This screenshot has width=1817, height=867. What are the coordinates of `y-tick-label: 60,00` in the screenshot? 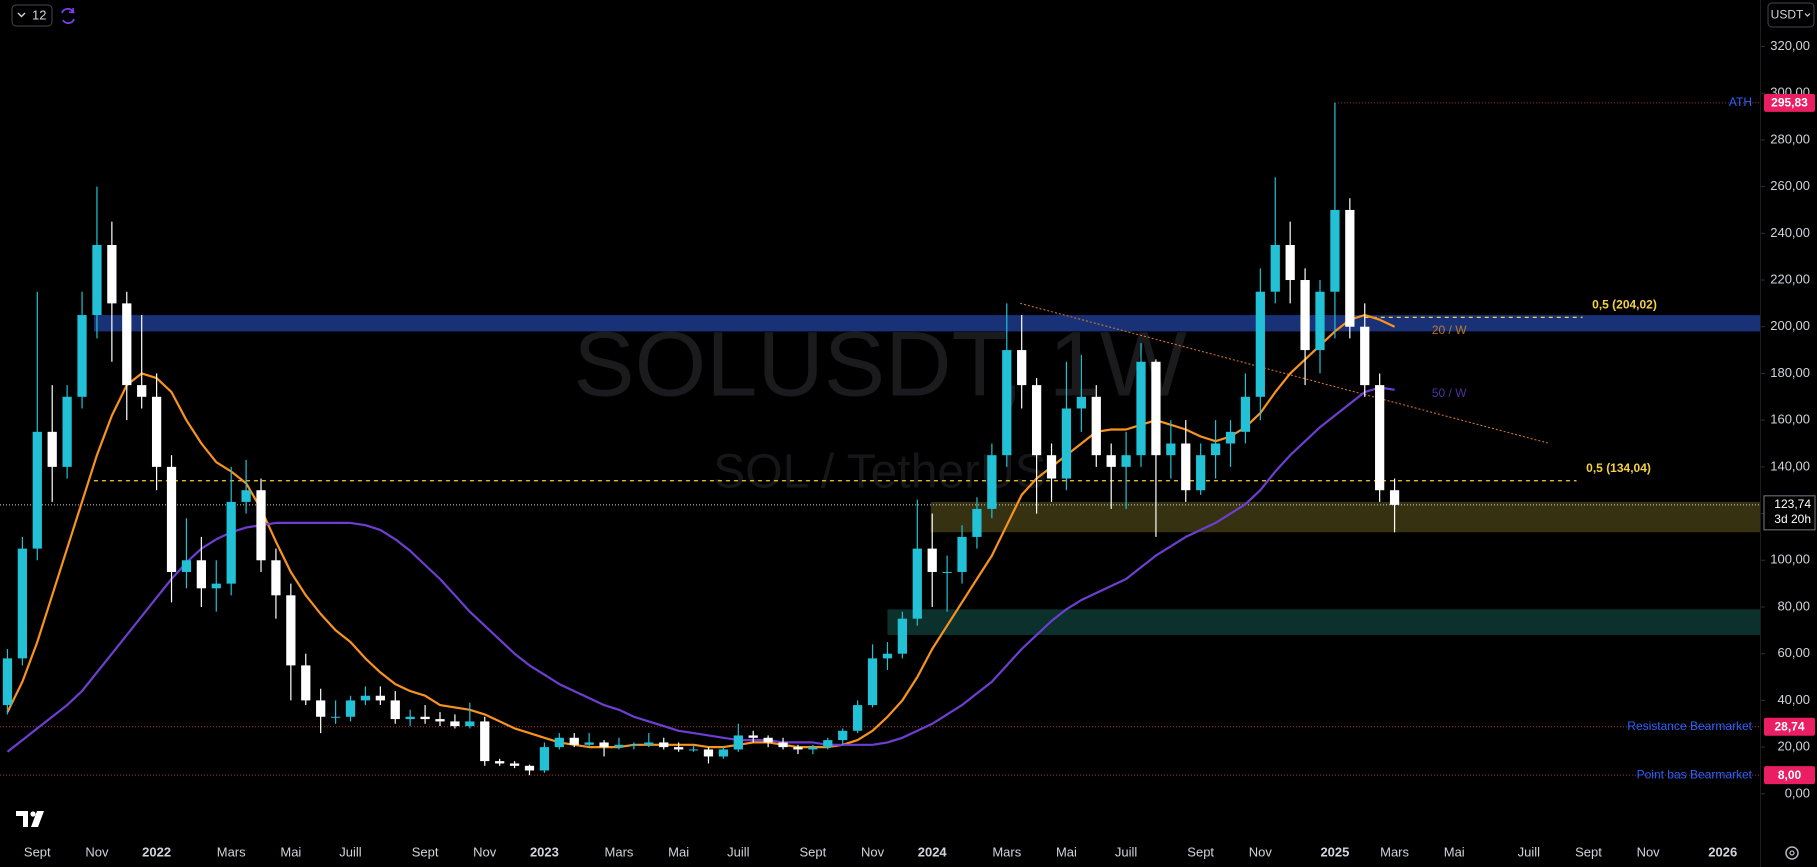 It's located at (1793, 652).